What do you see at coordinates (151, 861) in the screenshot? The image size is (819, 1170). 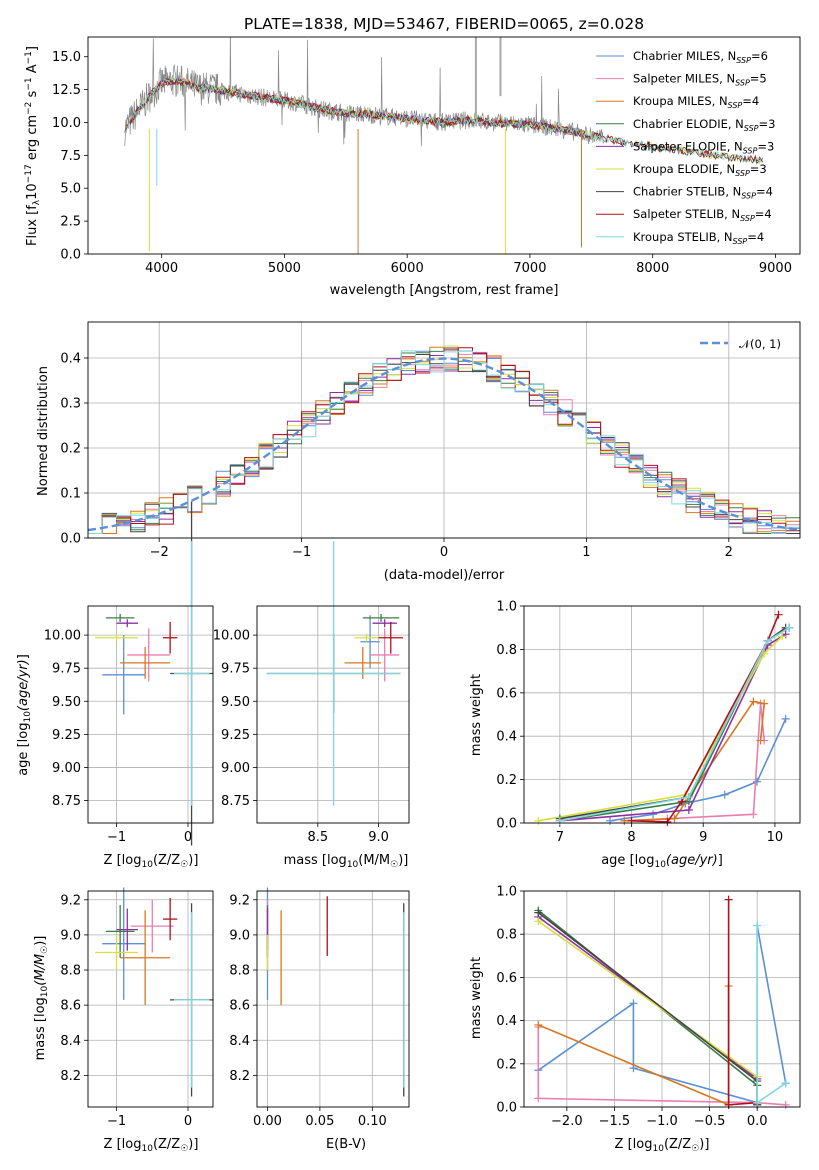 I see `z-age-xlabel: Z [log10(Z/Z☉)]` at bounding box center [151, 861].